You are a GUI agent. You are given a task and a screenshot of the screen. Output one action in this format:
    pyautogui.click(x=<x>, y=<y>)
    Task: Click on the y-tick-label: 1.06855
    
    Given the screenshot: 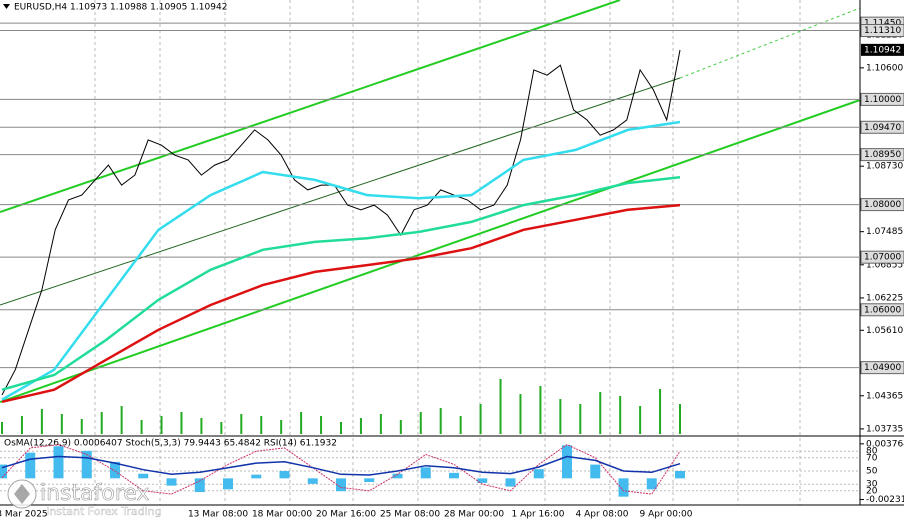 What is the action you would take?
    pyautogui.click(x=884, y=265)
    